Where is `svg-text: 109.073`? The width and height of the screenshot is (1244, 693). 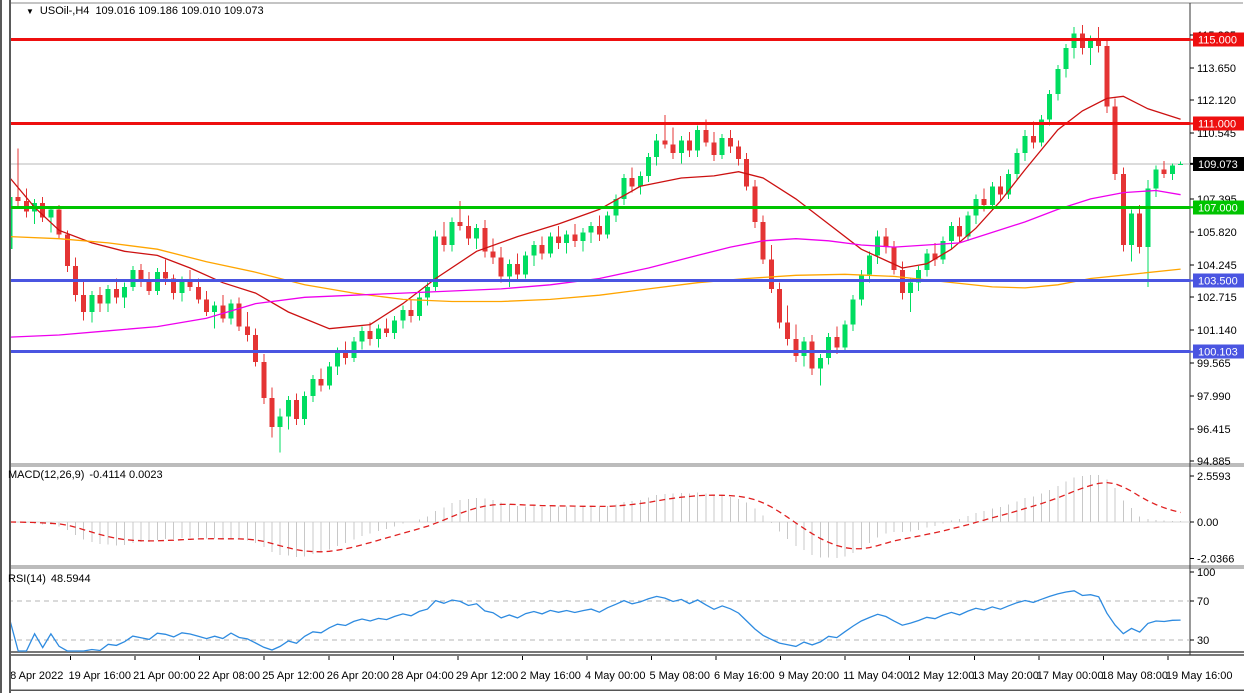
svg-text: 109.073 is located at coordinates (1218, 165).